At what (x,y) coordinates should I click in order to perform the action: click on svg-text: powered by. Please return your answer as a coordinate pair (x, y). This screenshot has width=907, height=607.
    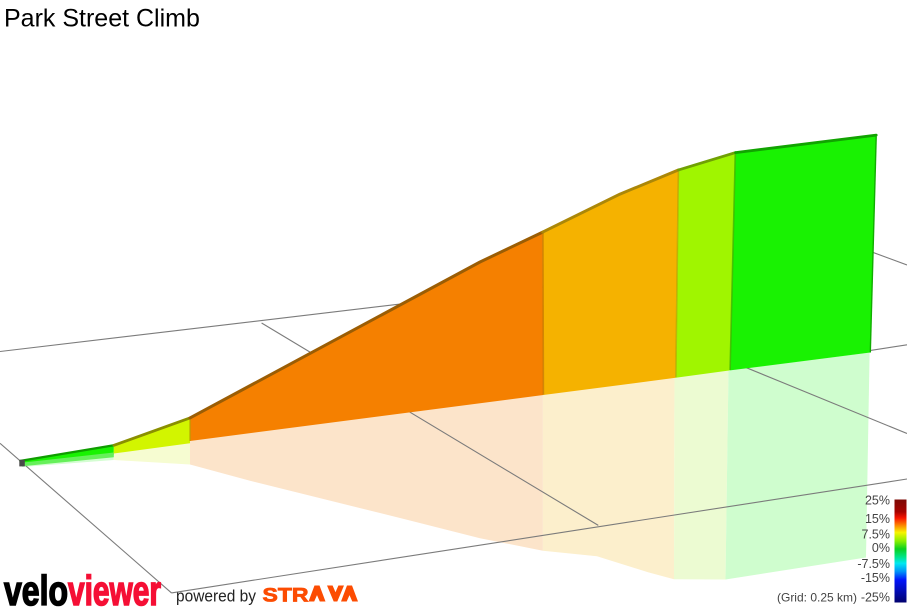
    Looking at the image, I should click on (216, 596).